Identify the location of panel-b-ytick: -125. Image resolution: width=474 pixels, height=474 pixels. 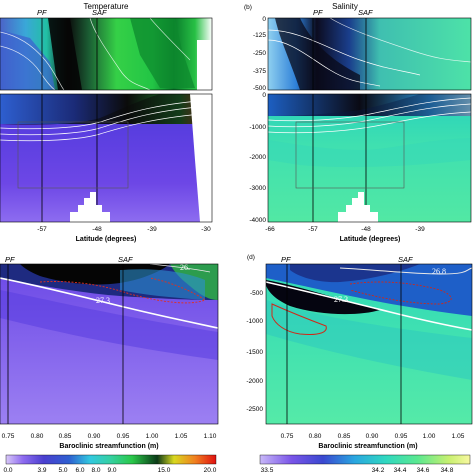
(259, 35).